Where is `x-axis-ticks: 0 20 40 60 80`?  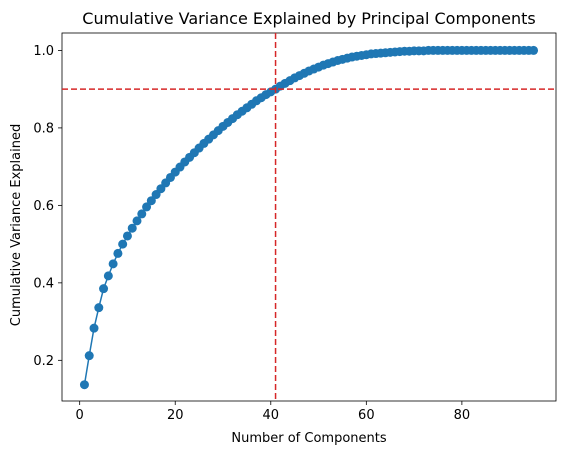 x-axis-ticks: 0 20 40 60 80 is located at coordinates (273, 412).